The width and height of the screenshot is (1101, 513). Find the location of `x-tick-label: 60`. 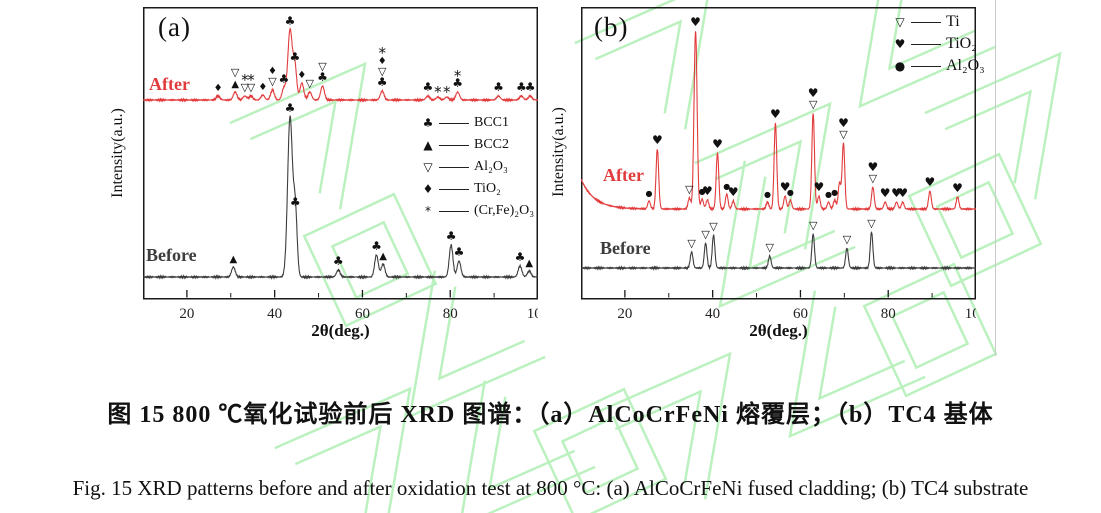

x-tick-label: 60 is located at coordinates (362, 314).